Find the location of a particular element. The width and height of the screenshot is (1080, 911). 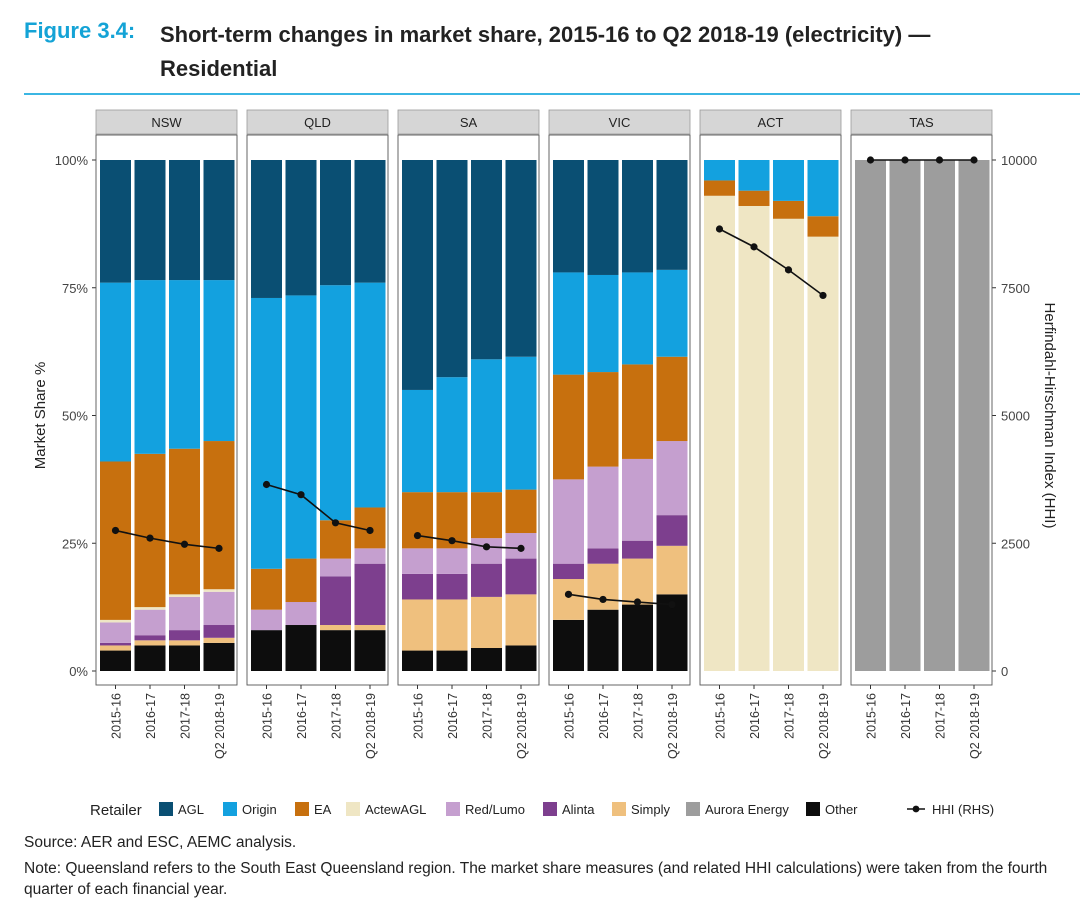

facet-label-tas: TAS is located at coordinates (921, 122).